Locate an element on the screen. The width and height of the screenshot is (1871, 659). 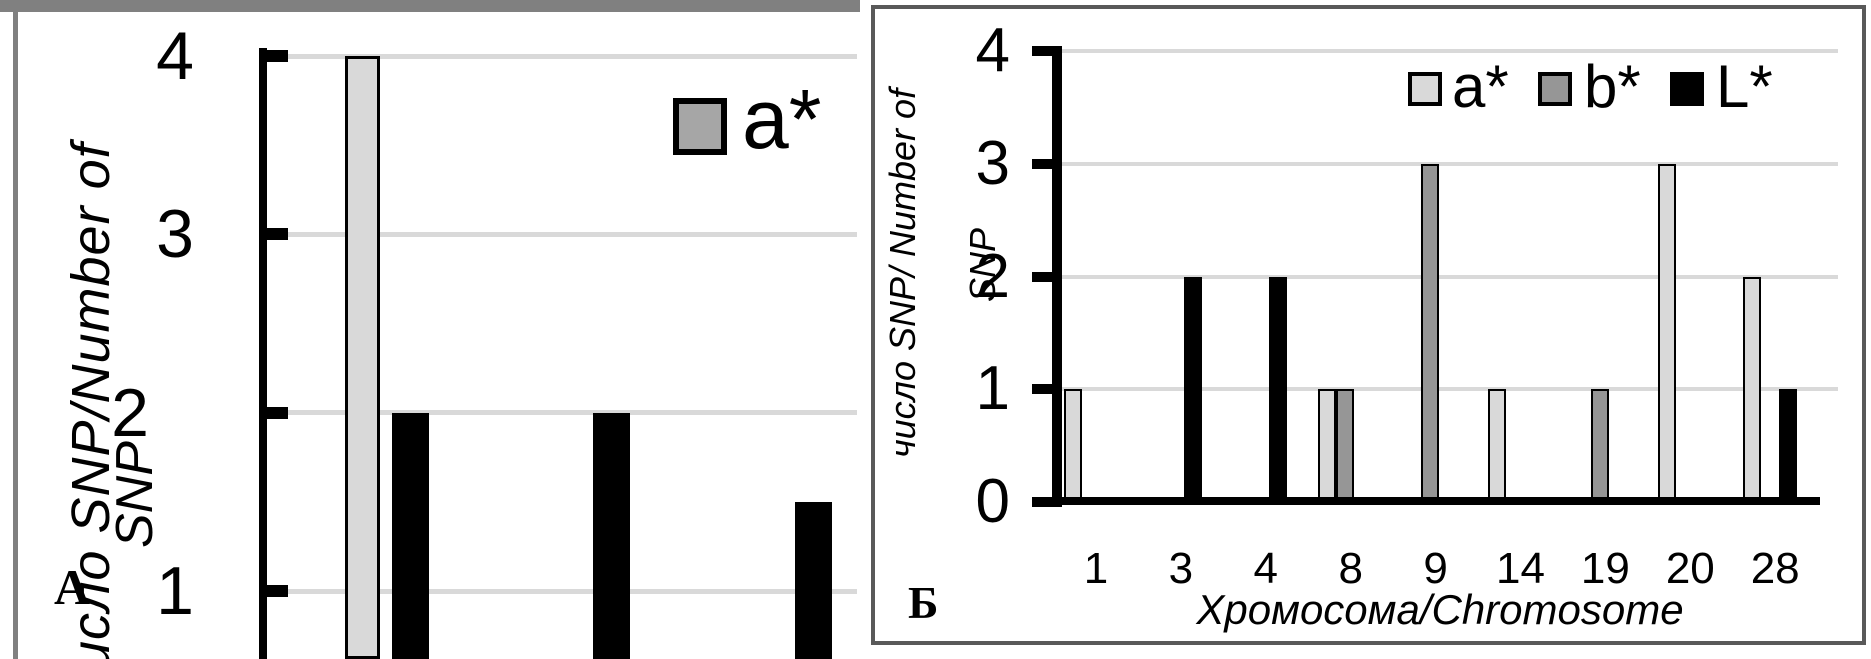
panel-b-x-tick-label-4: 4 is located at coordinates (1266, 568).